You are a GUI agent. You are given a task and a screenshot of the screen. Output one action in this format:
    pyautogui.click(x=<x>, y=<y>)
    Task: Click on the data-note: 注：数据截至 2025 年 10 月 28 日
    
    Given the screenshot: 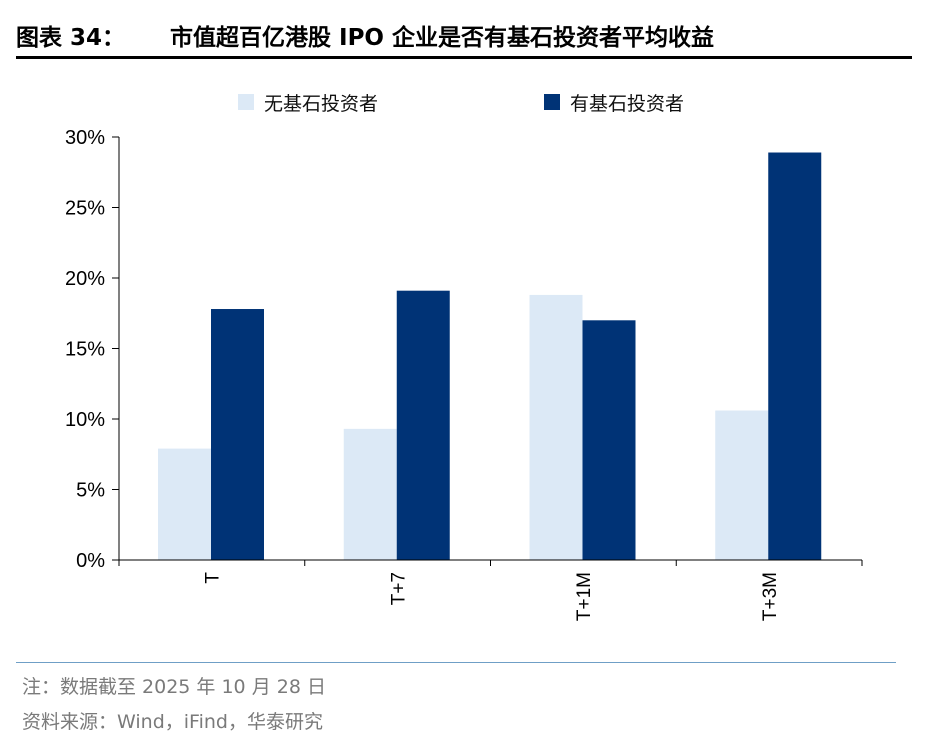 What is the action you would take?
    pyautogui.click(x=174, y=687)
    